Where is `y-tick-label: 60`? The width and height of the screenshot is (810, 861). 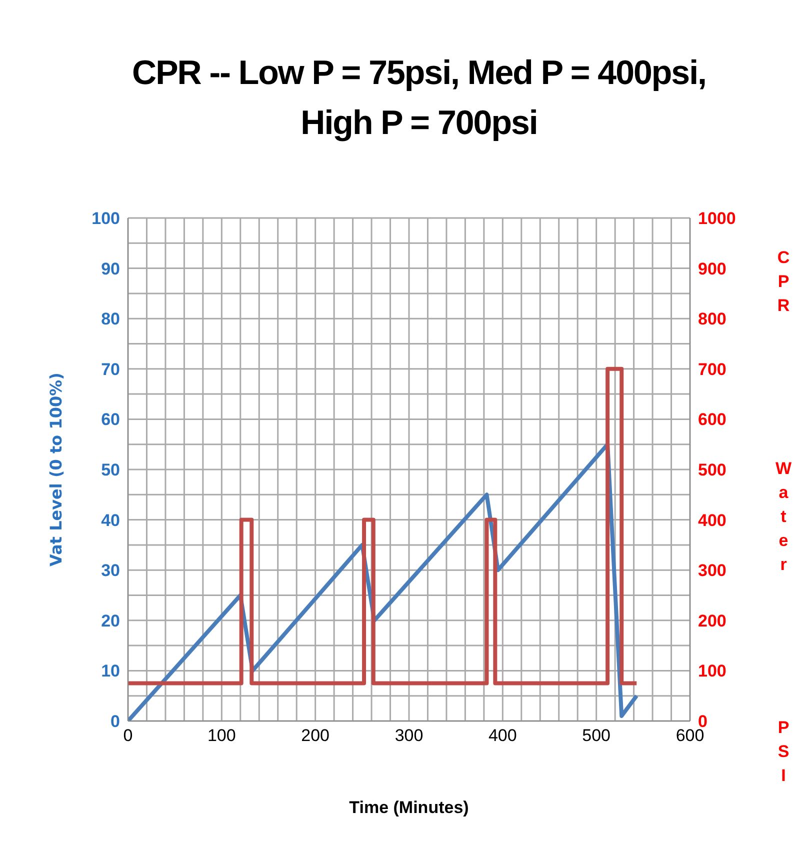 y-tick-label: 60 is located at coordinates (110, 420).